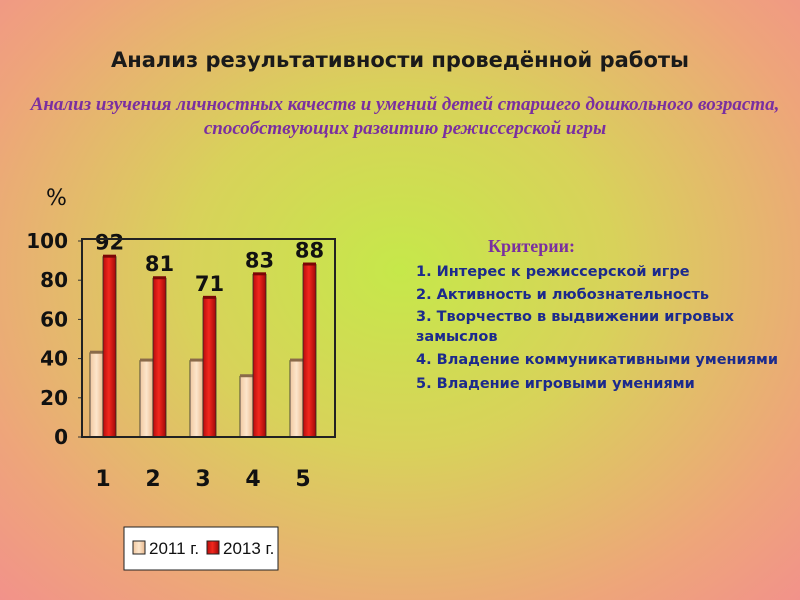 The image size is (800, 600). What do you see at coordinates (61, 437) in the screenshot?
I see `y-tick-label: 0` at bounding box center [61, 437].